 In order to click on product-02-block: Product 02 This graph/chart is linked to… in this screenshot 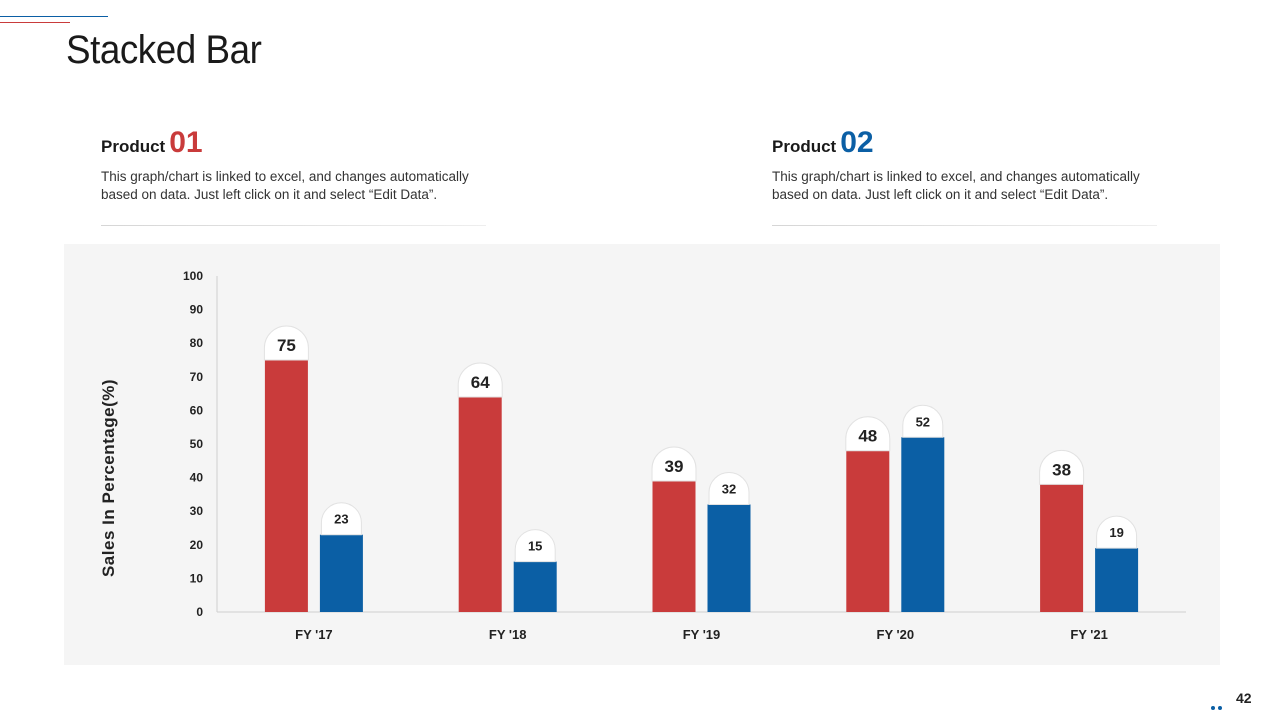, I will do `click(964, 176)`.